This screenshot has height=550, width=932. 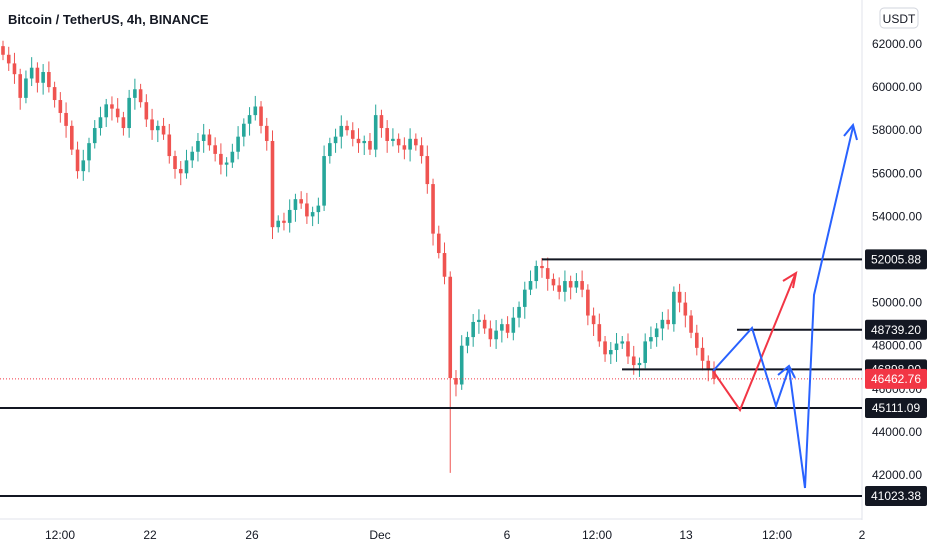 I want to click on level-price-tag: 41023.38, so click(x=896, y=496).